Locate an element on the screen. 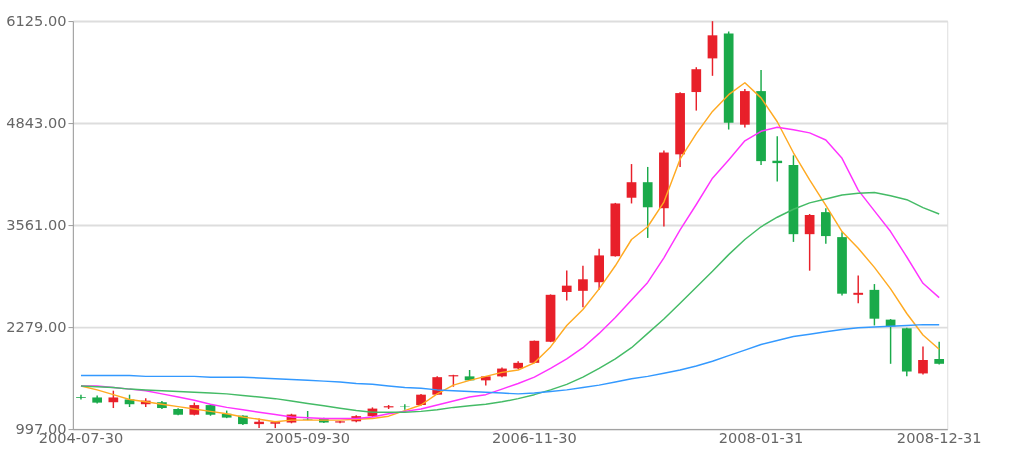  y-tick-label: 3561.00 is located at coordinates (36, 225).